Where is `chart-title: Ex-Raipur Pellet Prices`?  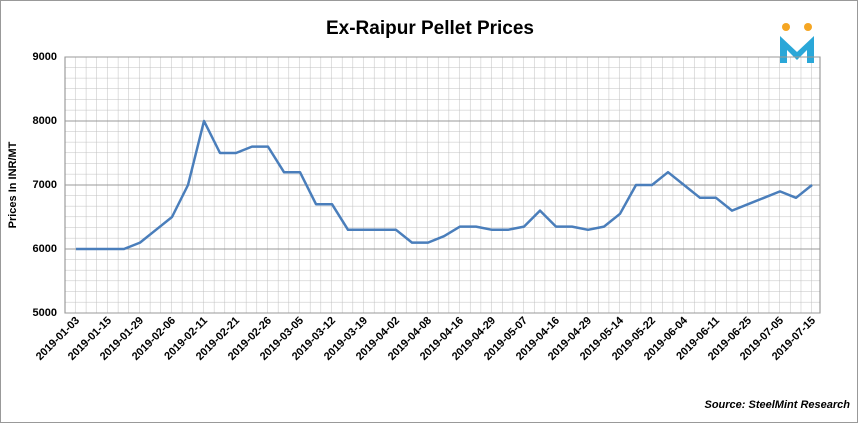 chart-title: Ex-Raipur Pellet Prices is located at coordinates (430, 28).